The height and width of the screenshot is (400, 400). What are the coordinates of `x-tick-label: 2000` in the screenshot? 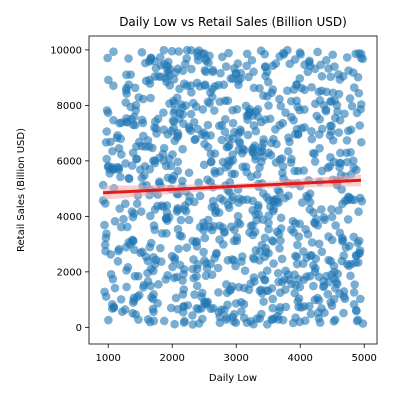 It's located at (171, 358).